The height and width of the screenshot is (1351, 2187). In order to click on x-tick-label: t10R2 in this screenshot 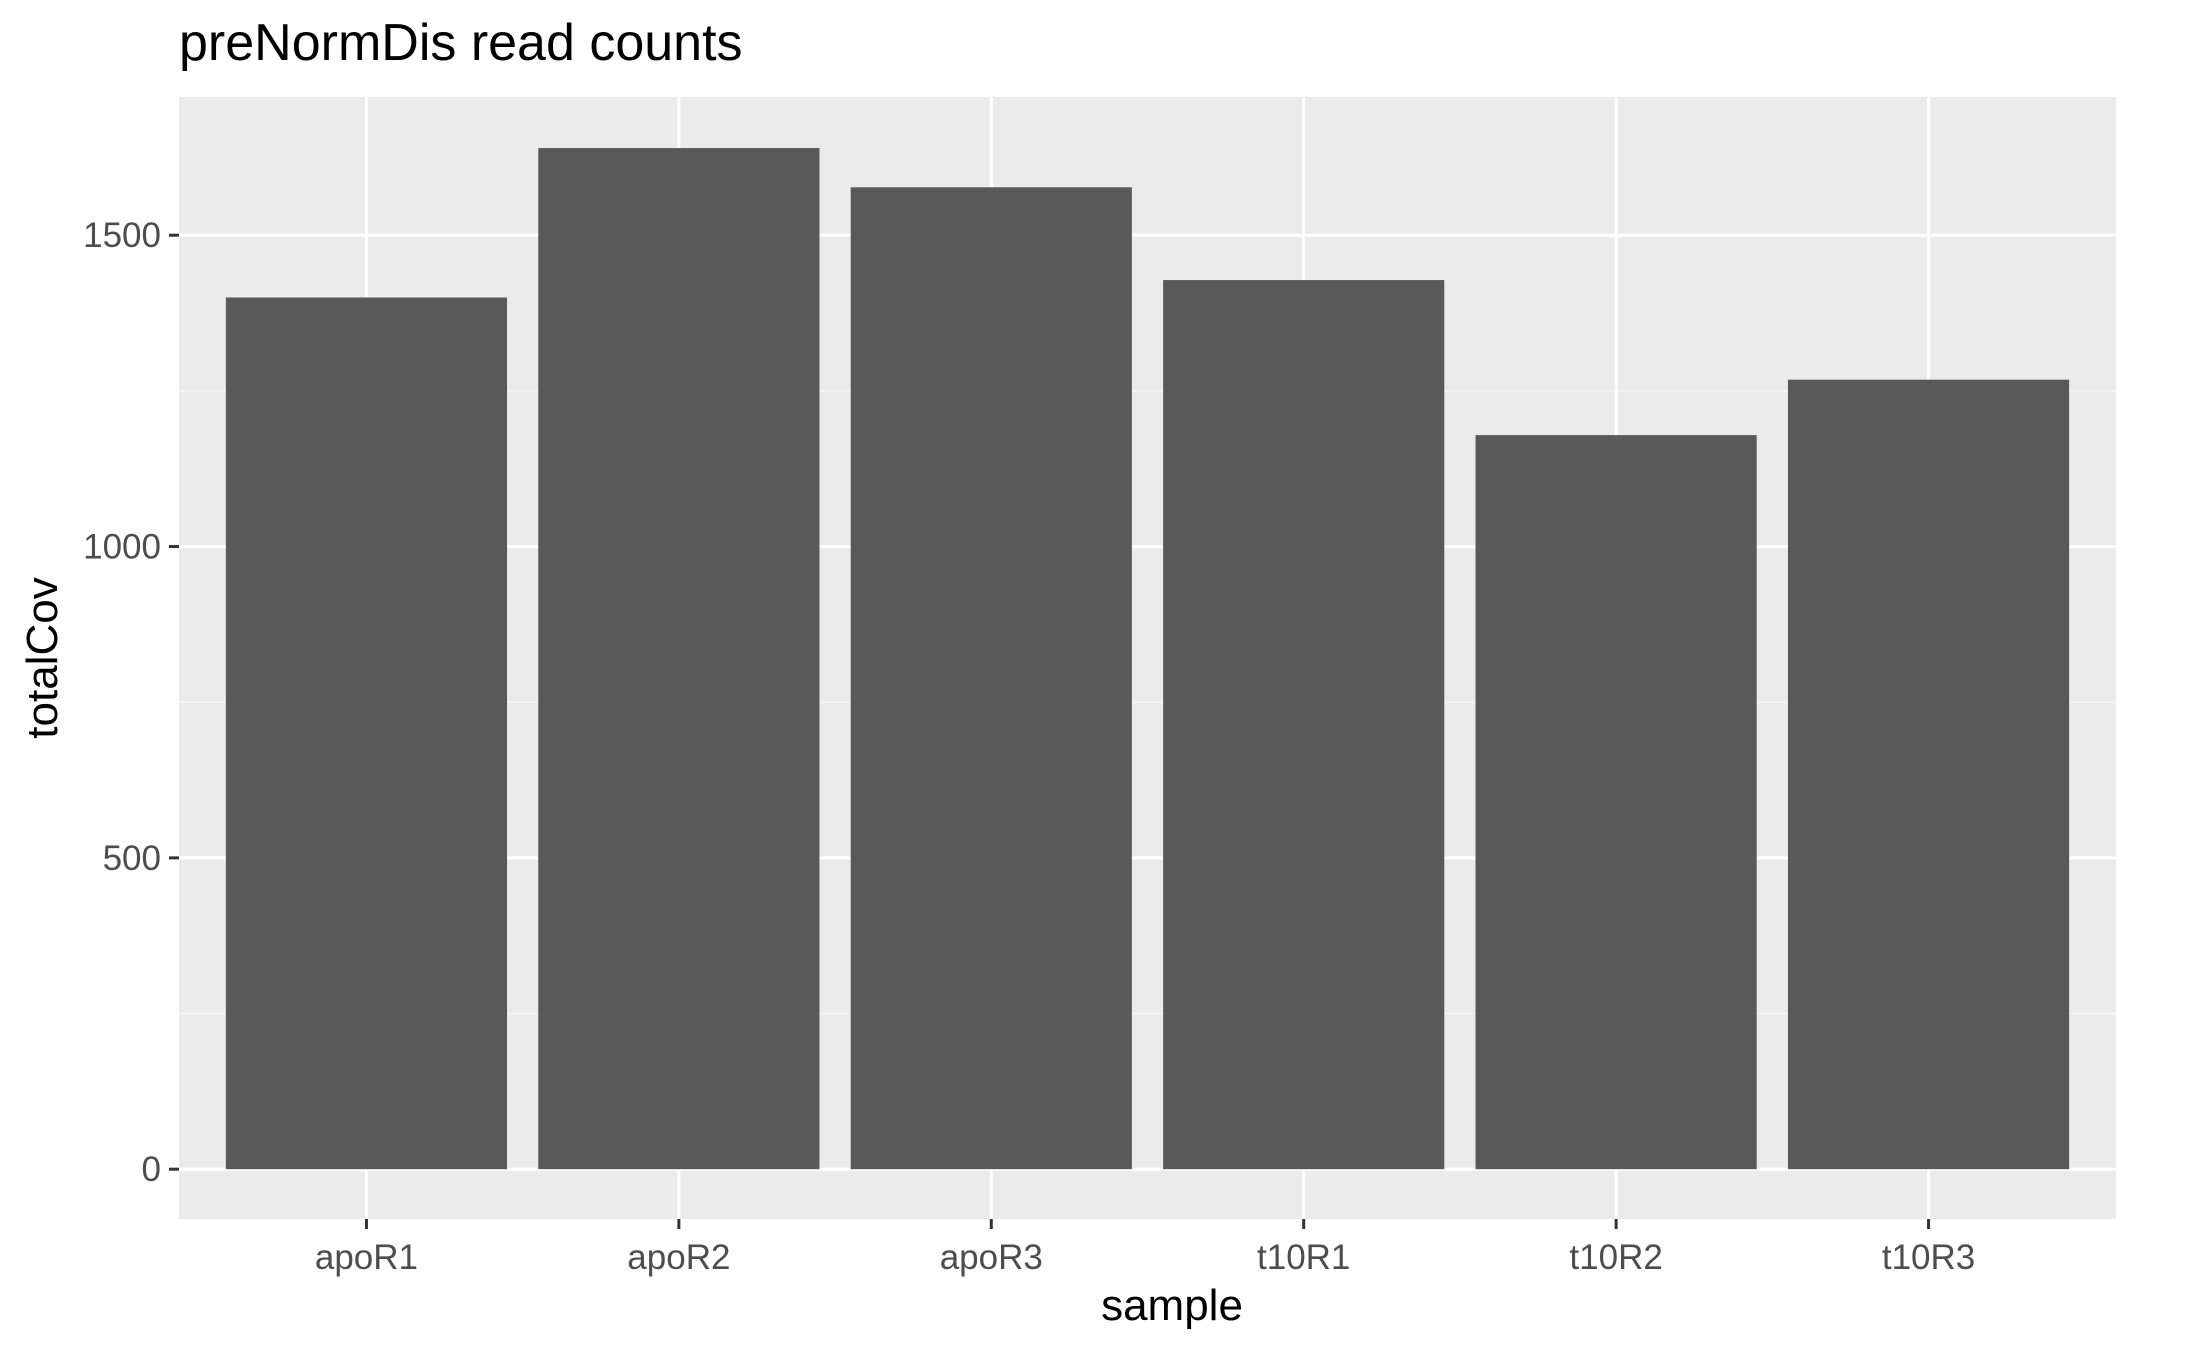, I will do `click(1615, 1257)`.